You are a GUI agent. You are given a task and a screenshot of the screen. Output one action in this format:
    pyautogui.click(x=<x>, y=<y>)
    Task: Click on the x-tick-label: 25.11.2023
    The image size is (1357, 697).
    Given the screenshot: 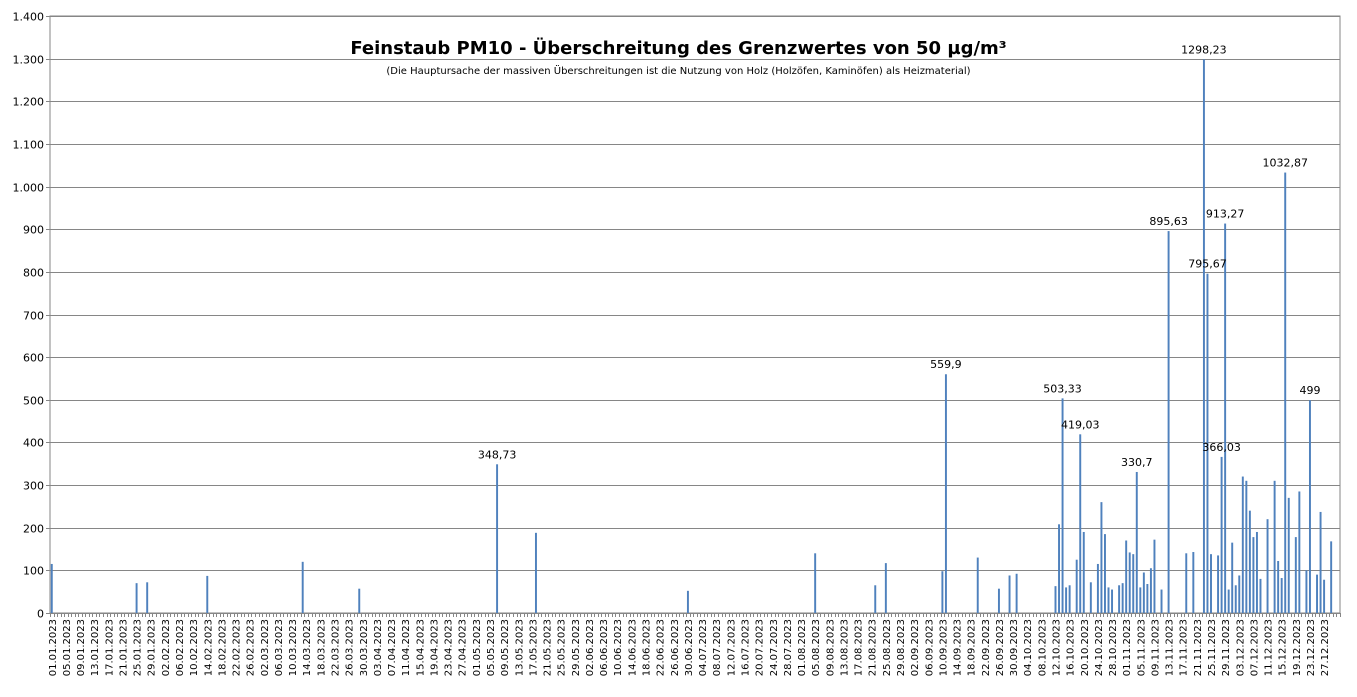 What is the action you would take?
    pyautogui.click(x=1212, y=647)
    